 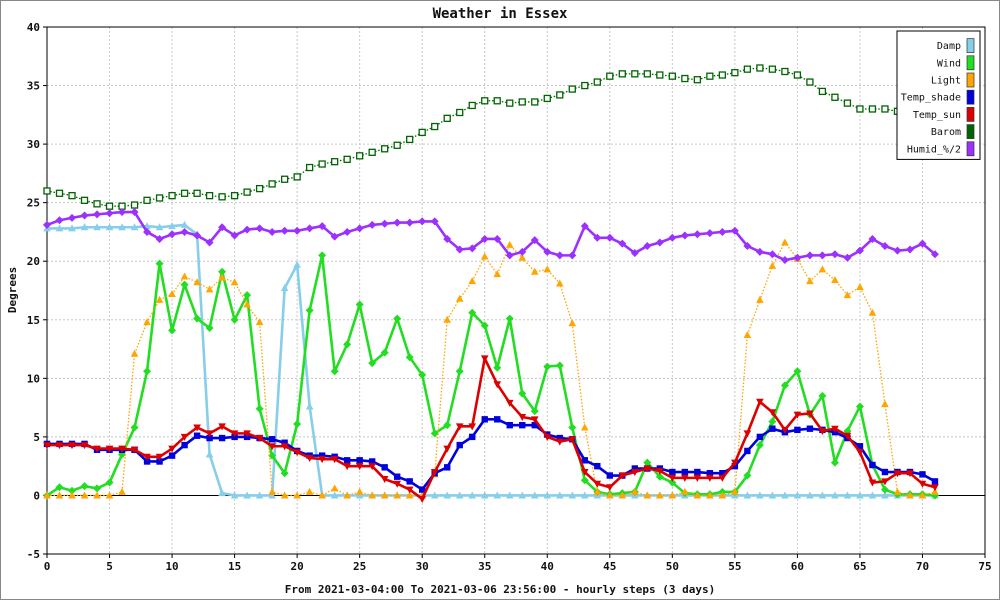 What do you see at coordinates (949, 63) in the screenshot?
I see `legend-label-wind: Wind` at bounding box center [949, 63].